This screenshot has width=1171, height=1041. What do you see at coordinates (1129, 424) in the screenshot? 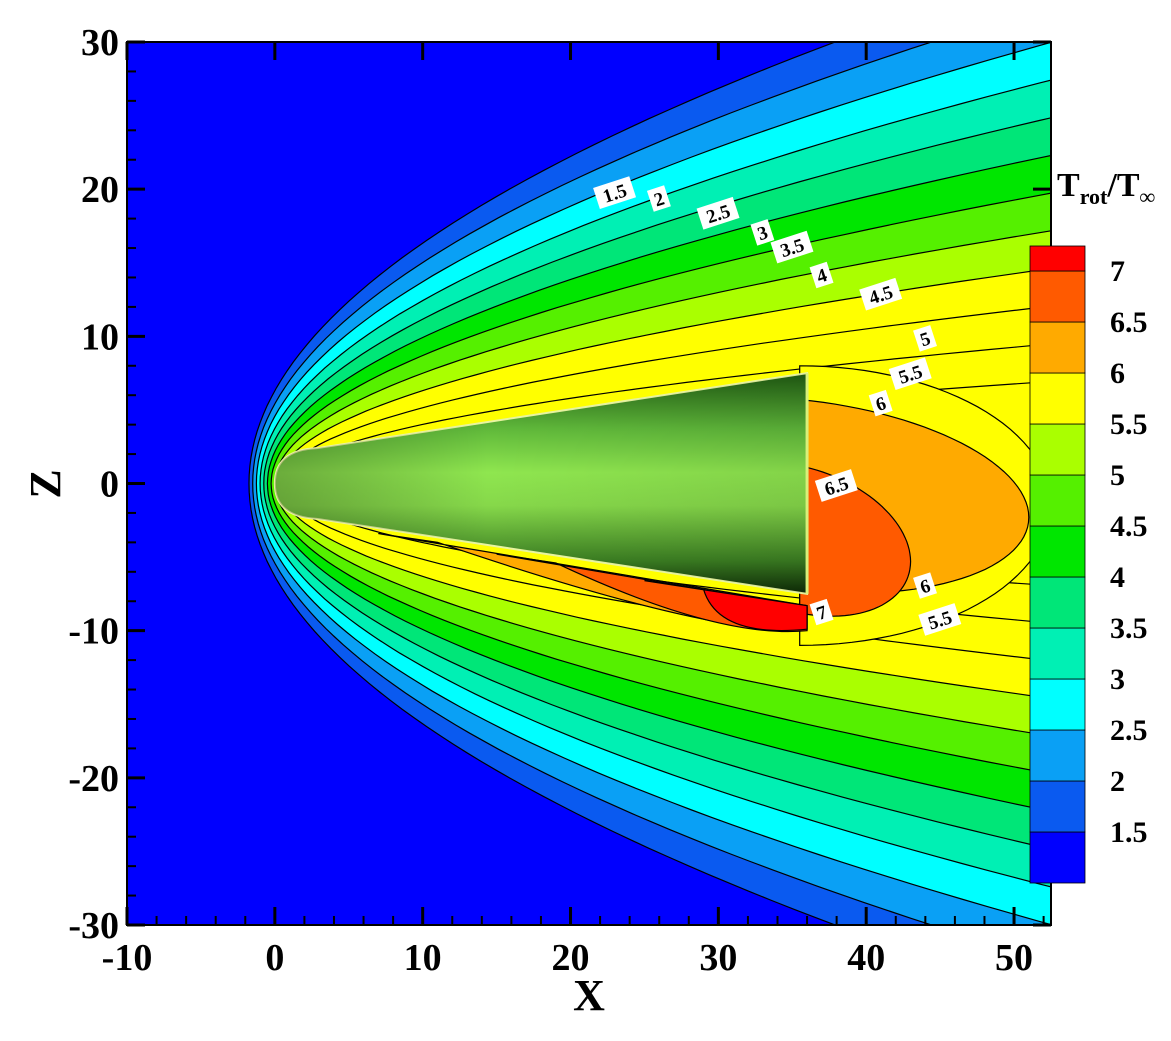
I see `legend-label: 5.5` at bounding box center [1129, 424].